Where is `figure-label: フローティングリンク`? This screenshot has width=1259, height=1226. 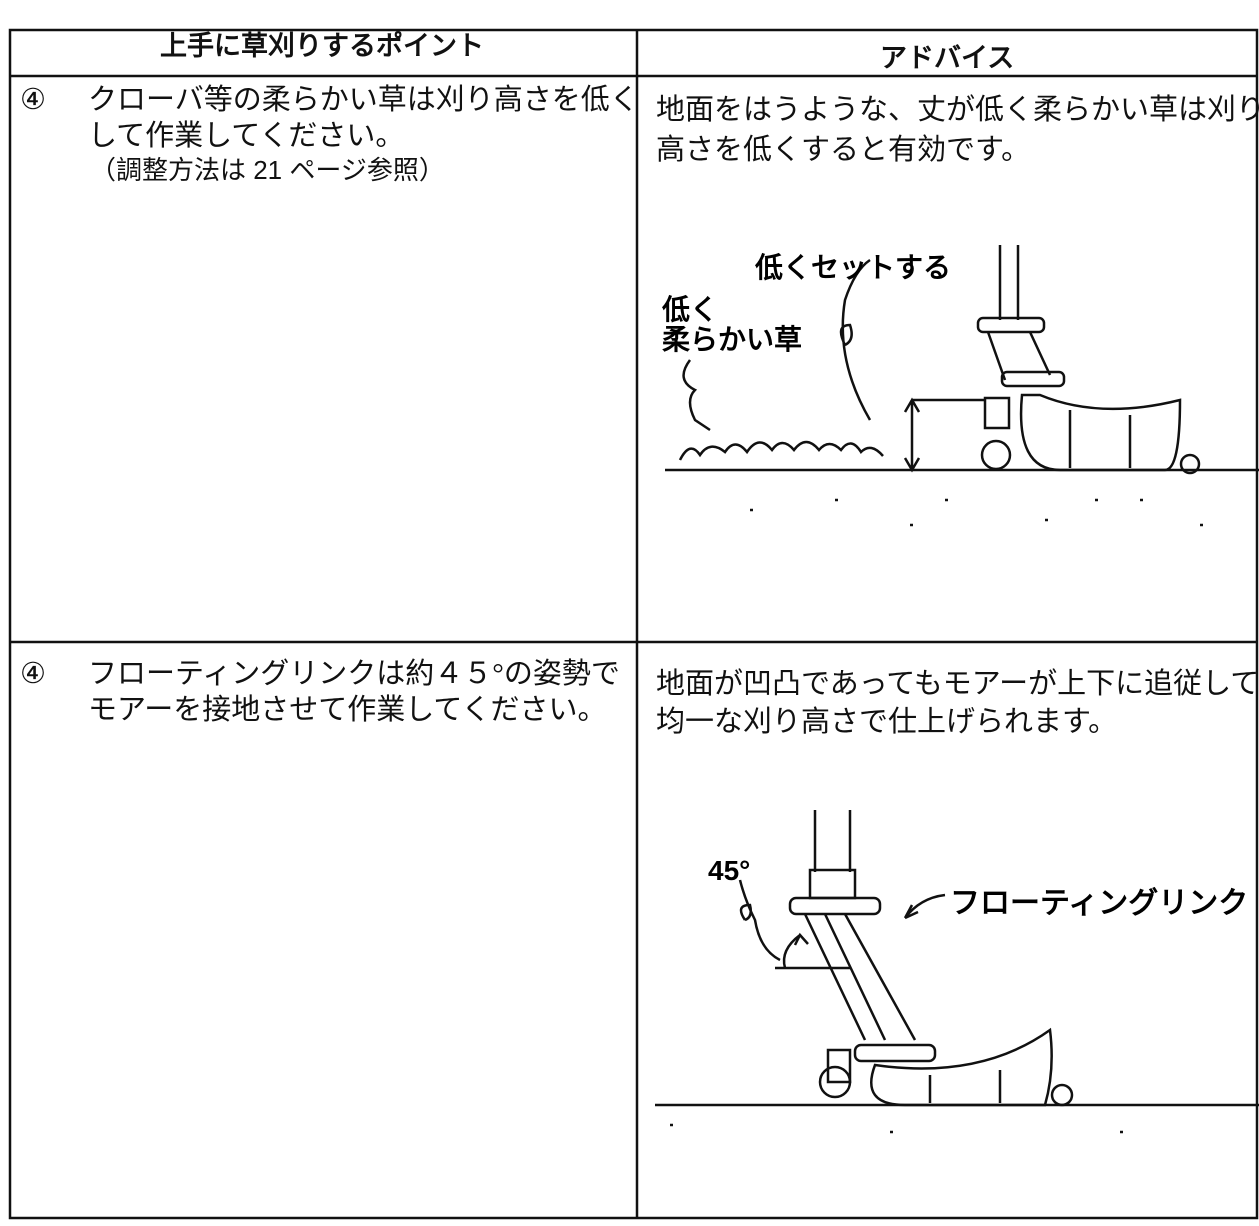
figure-label: フローティングリンク is located at coordinates (1099, 903).